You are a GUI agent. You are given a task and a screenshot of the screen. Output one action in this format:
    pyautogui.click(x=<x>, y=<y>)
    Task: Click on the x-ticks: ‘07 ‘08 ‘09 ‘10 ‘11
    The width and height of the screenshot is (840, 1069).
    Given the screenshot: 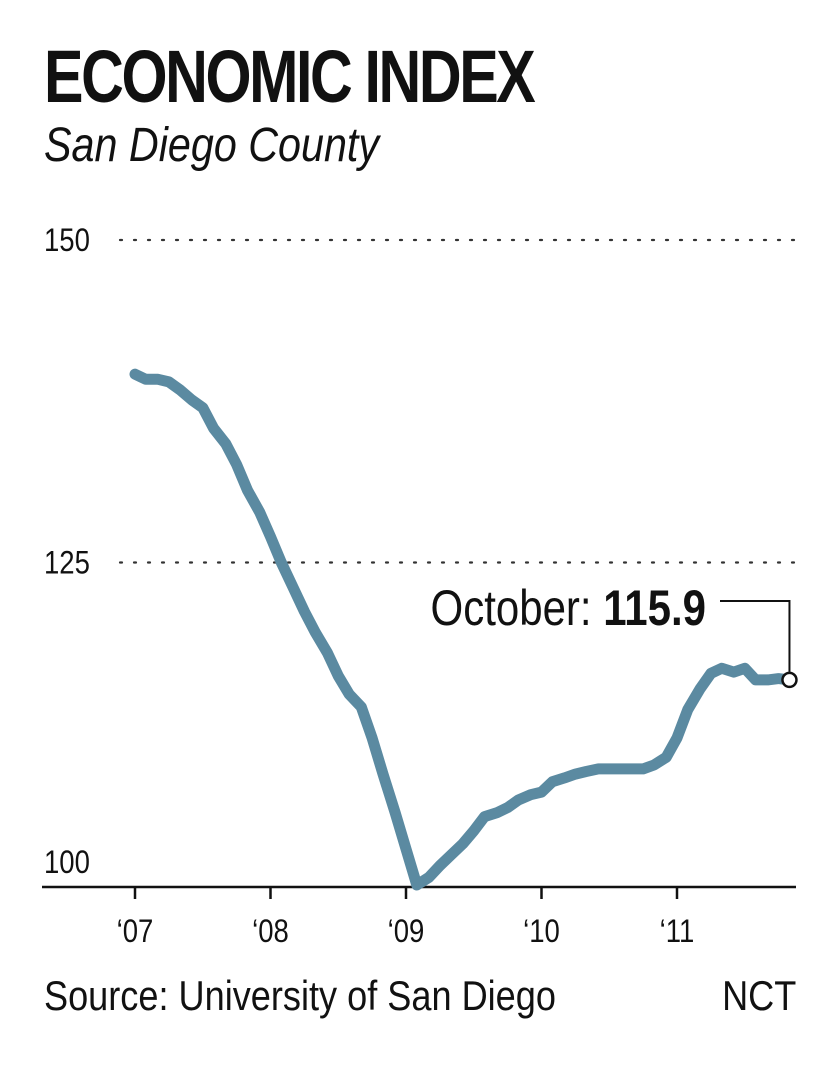 What is the action you would take?
    pyautogui.click(x=406, y=918)
    